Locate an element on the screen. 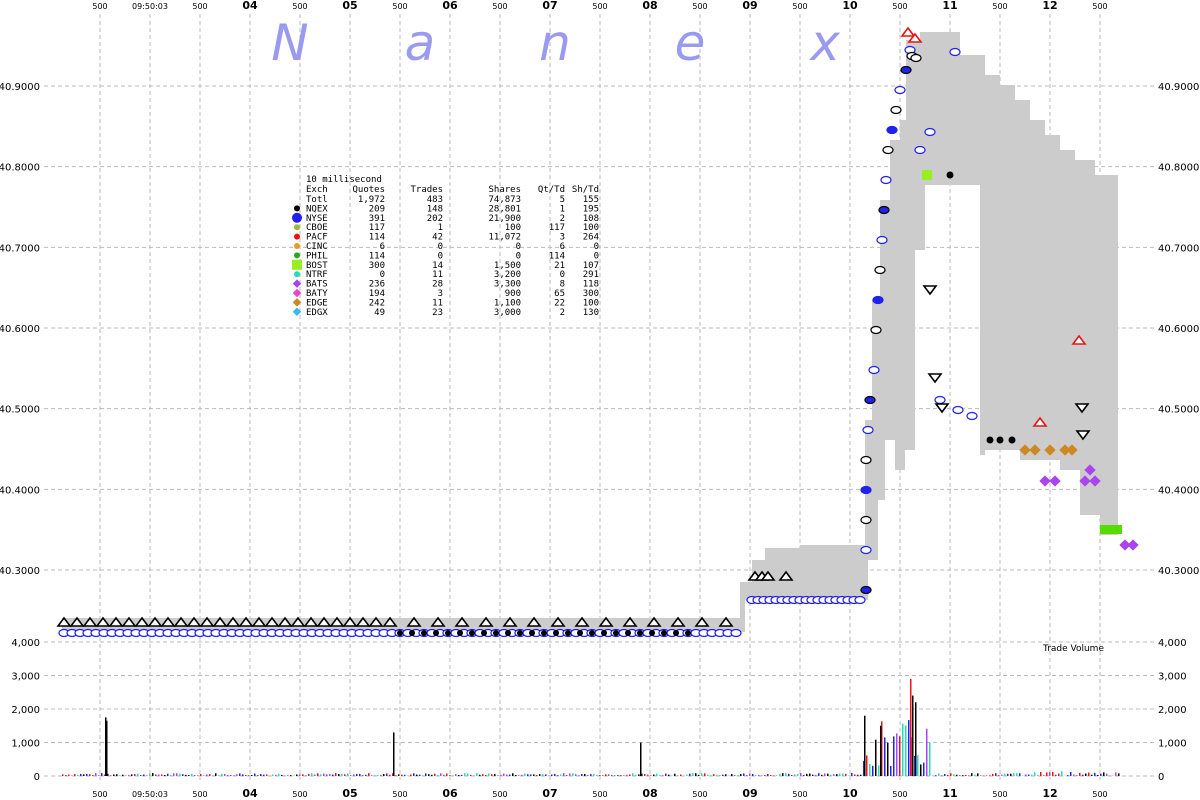  price-tick-label-right: 40.7000 is located at coordinates (1178, 248).